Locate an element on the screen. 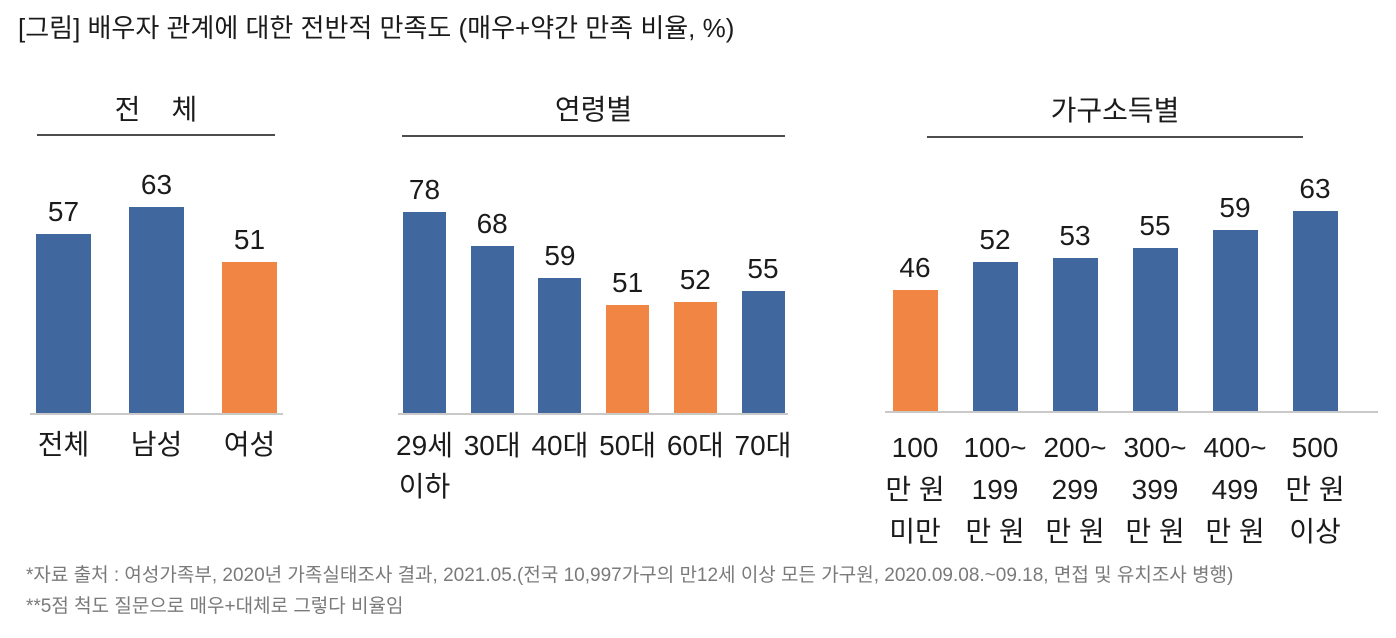  bar-30대 is located at coordinates (492, 329).